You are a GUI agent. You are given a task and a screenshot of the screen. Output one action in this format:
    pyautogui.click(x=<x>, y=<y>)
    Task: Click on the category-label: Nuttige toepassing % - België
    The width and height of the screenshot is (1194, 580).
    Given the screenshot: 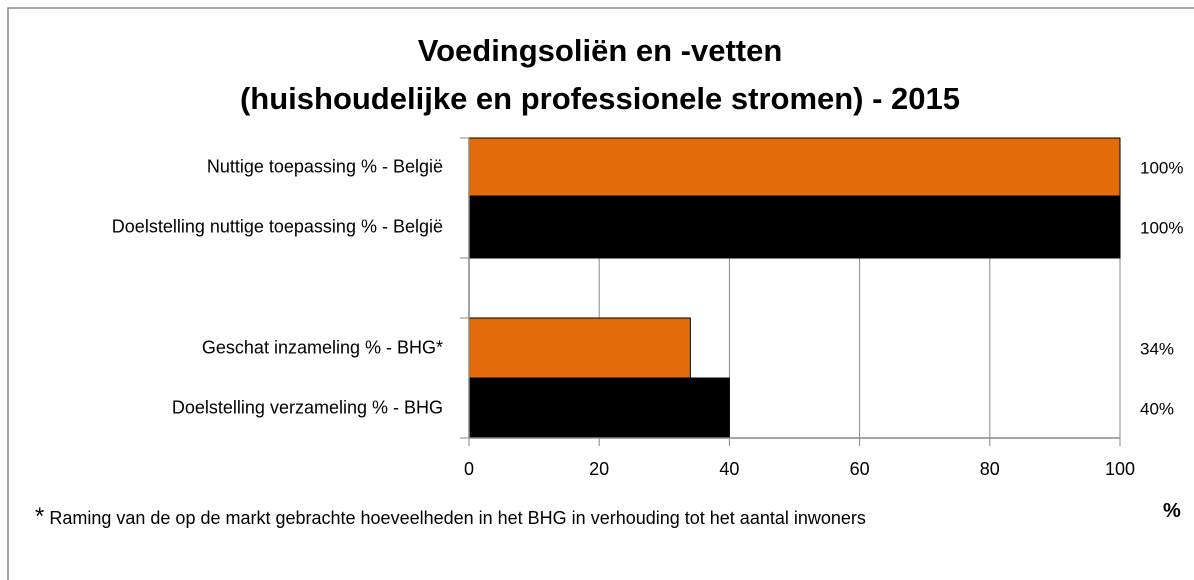 What is the action you would take?
    pyautogui.click(x=324, y=166)
    